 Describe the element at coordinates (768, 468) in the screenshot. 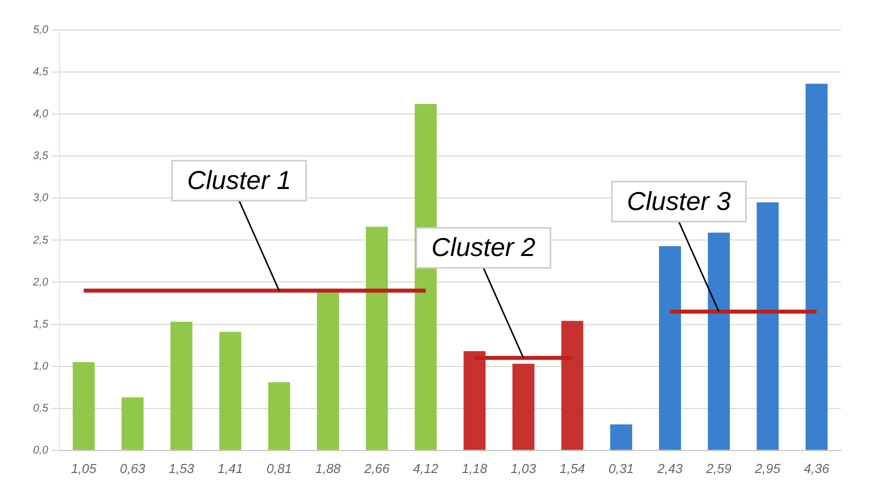

I see `x-tick-label: 2,95` at that location.